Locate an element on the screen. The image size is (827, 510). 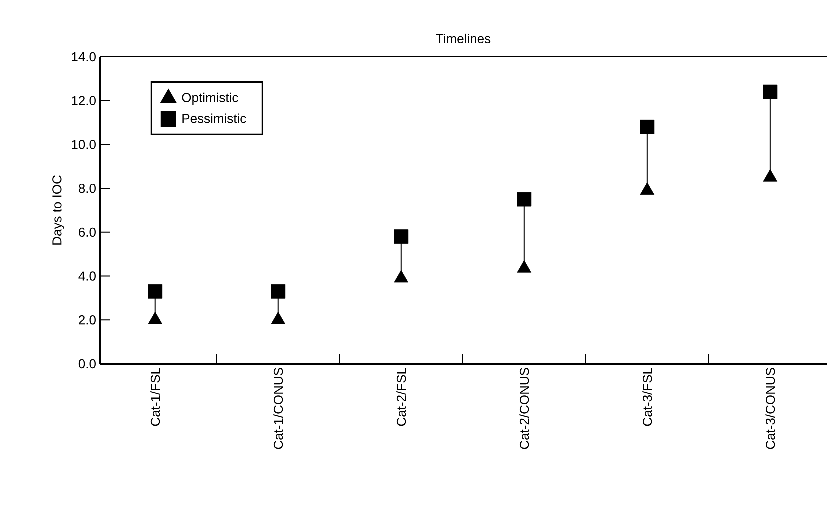
y-tick-label: 6.0 is located at coordinates (87, 233).